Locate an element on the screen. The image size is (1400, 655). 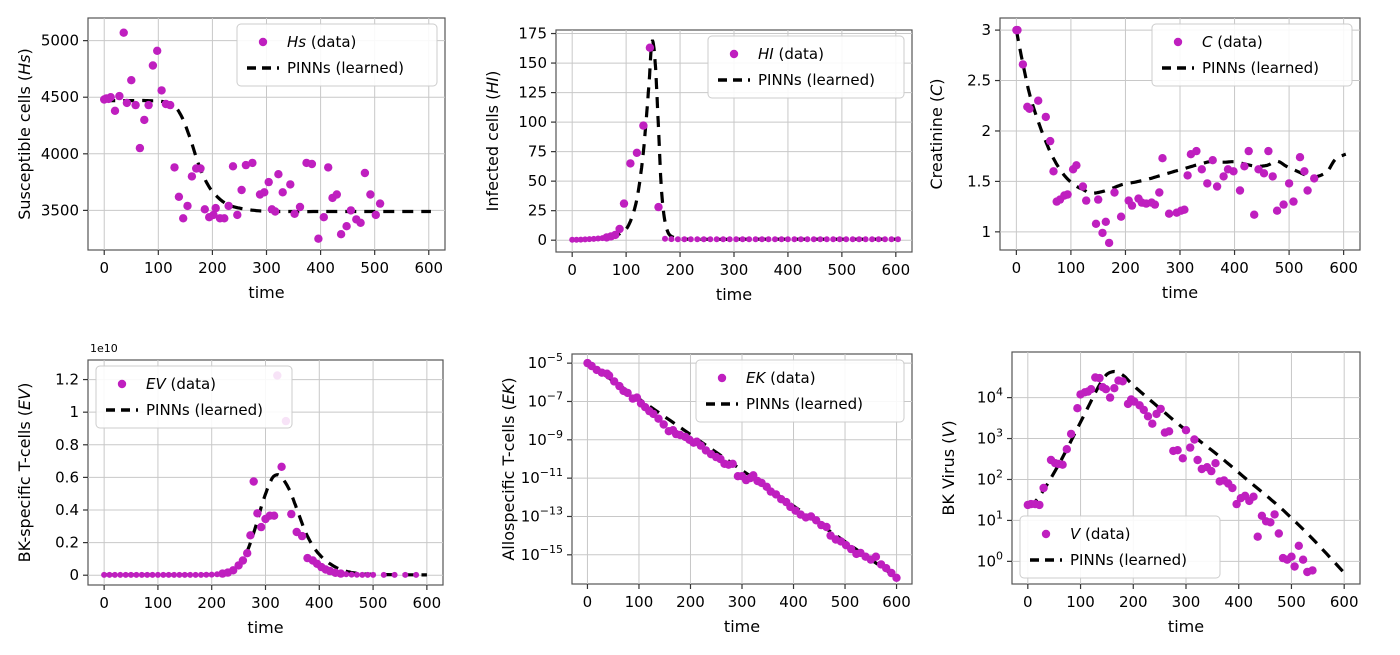
xtick-label: 100 is located at coordinates (158, 603).